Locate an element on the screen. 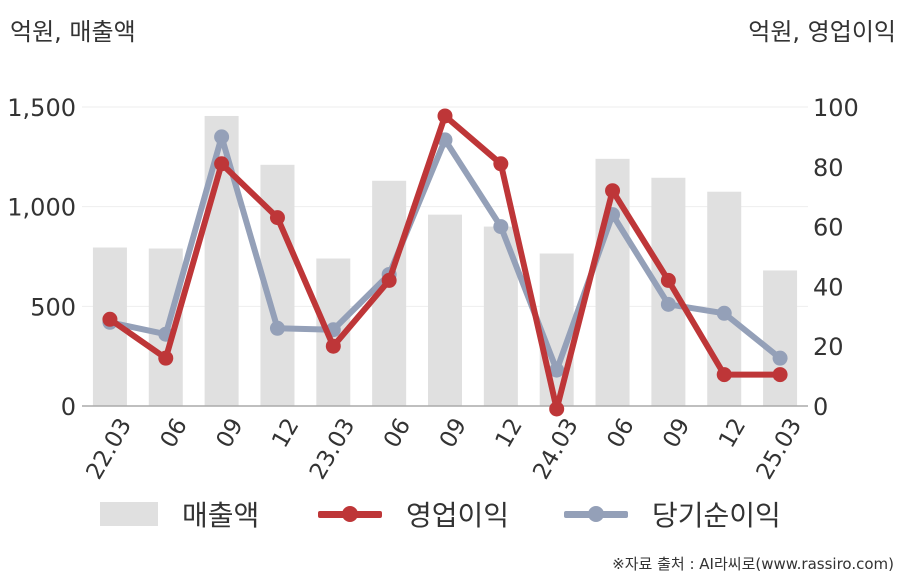 This screenshot has width=908, height=580. legend-swatch-revenue is located at coordinates (129, 514).